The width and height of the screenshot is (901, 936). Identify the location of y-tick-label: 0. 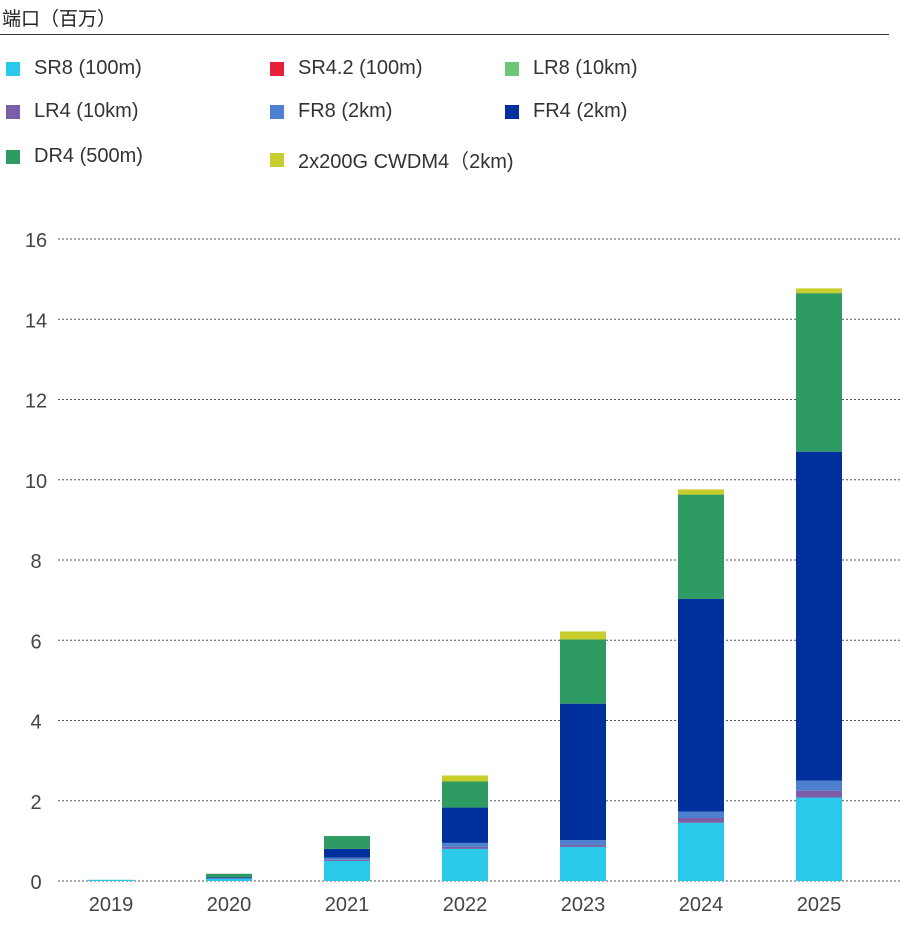
(35, 883).